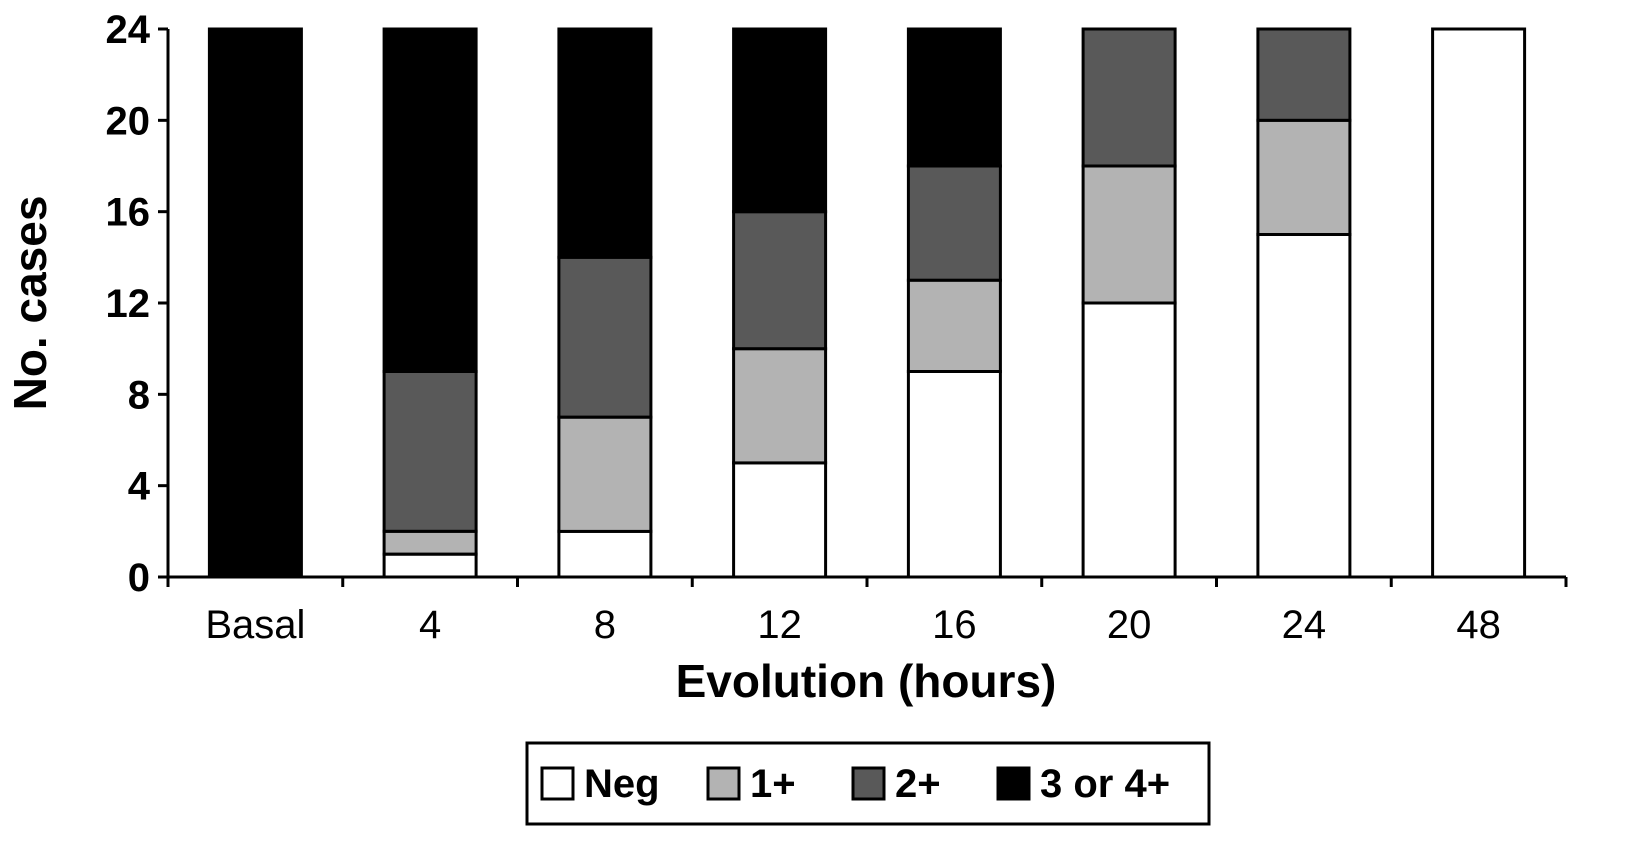 This screenshot has width=1625, height=854. I want to click on x-tick-label: 4, so click(430, 625).